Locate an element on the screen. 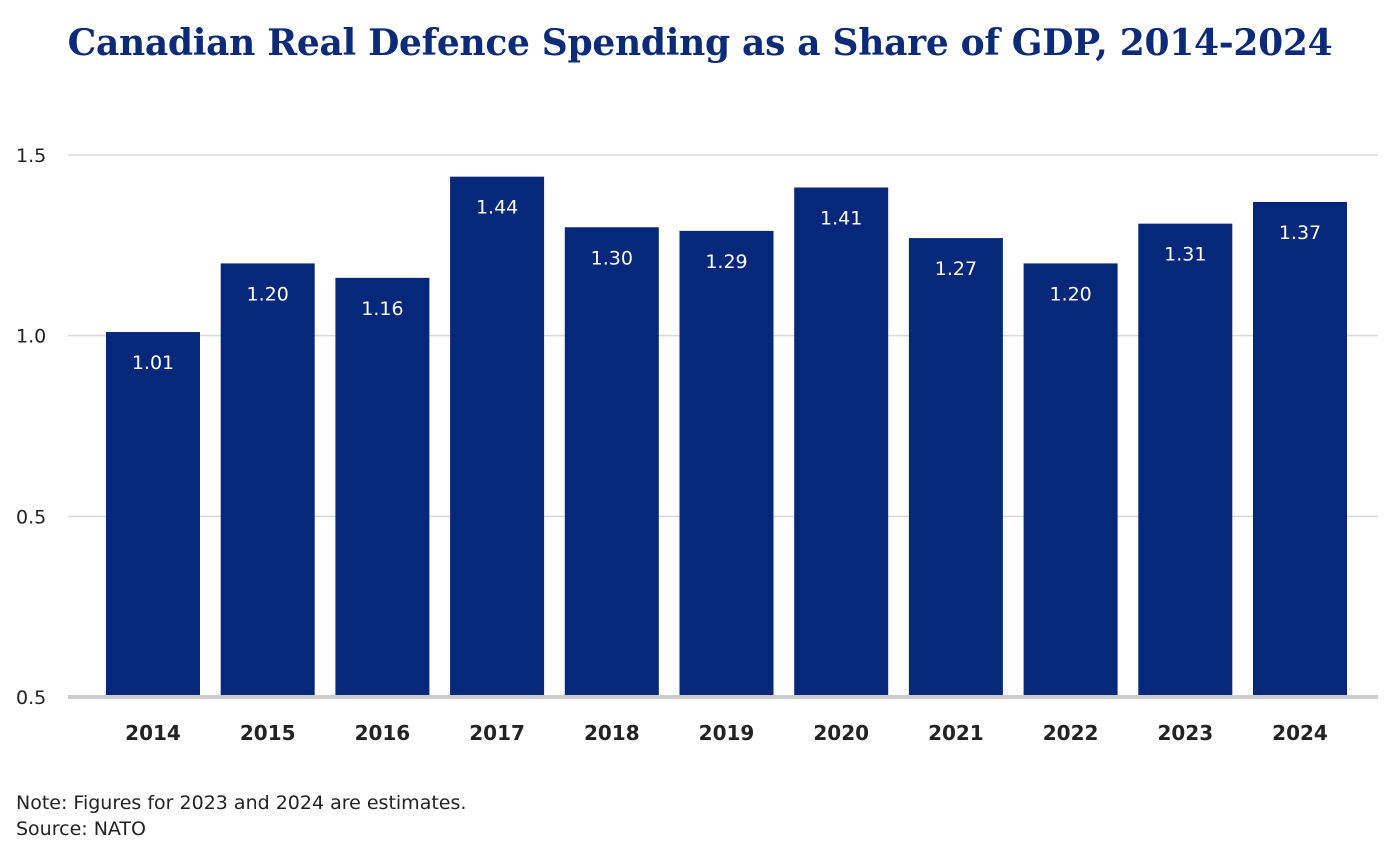 The width and height of the screenshot is (1400, 865). bar-value-label: 1.01 is located at coordinates (153, 363).